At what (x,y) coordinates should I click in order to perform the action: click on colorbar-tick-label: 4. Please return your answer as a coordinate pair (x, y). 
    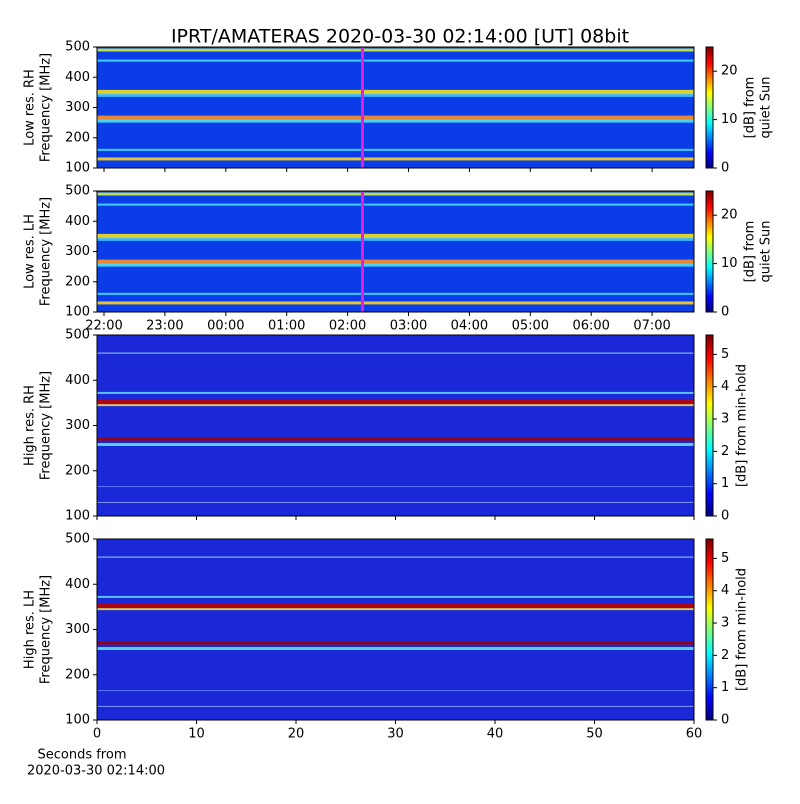
    Looking at the image, I should click on (725, 590).